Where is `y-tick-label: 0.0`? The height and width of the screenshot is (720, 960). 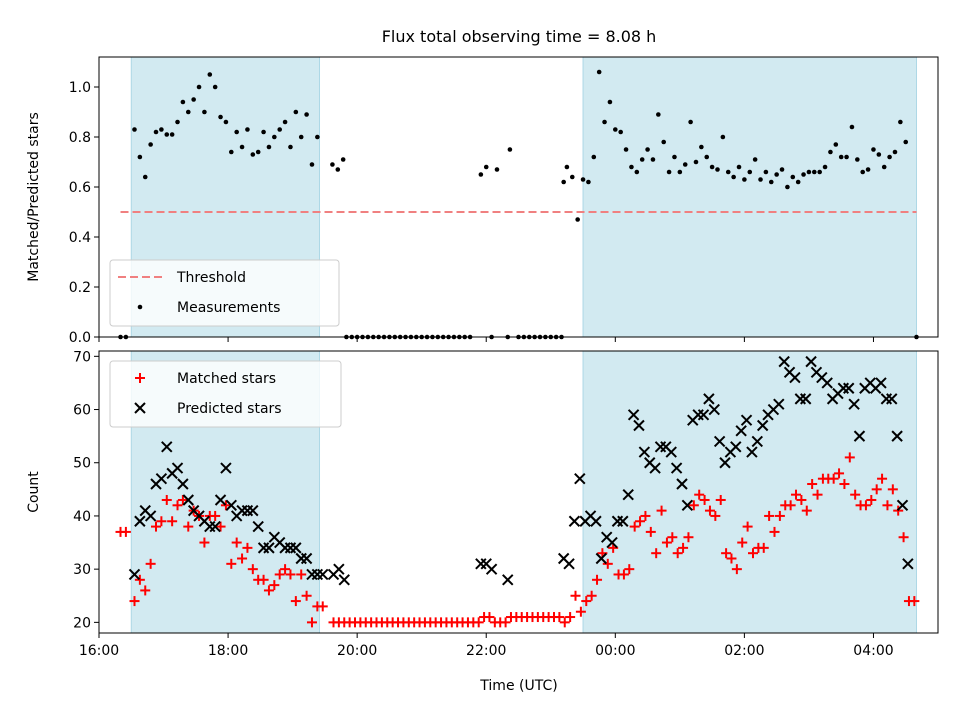 y-tick-label: 0.0 is located at coordinates (80, 338).